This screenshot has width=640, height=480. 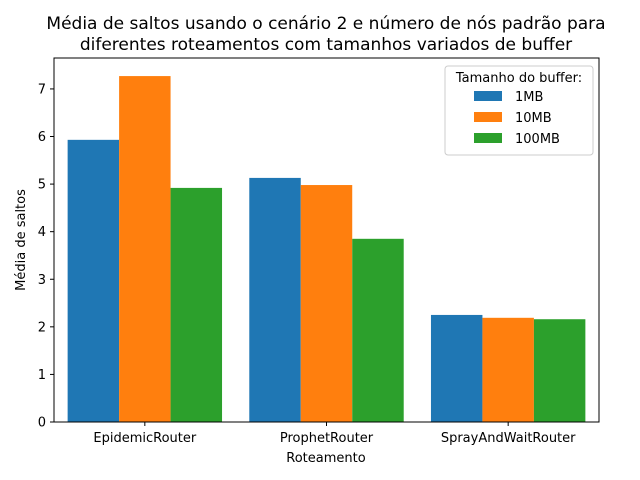 I want to click on y-axis-label: Média de saltos, so click(x=21, y=240).